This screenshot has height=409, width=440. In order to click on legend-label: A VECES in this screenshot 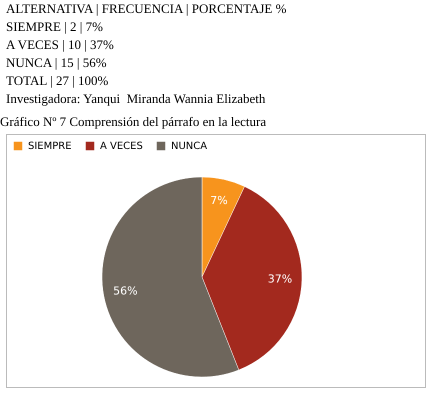, I will do `click(121, 146)`.